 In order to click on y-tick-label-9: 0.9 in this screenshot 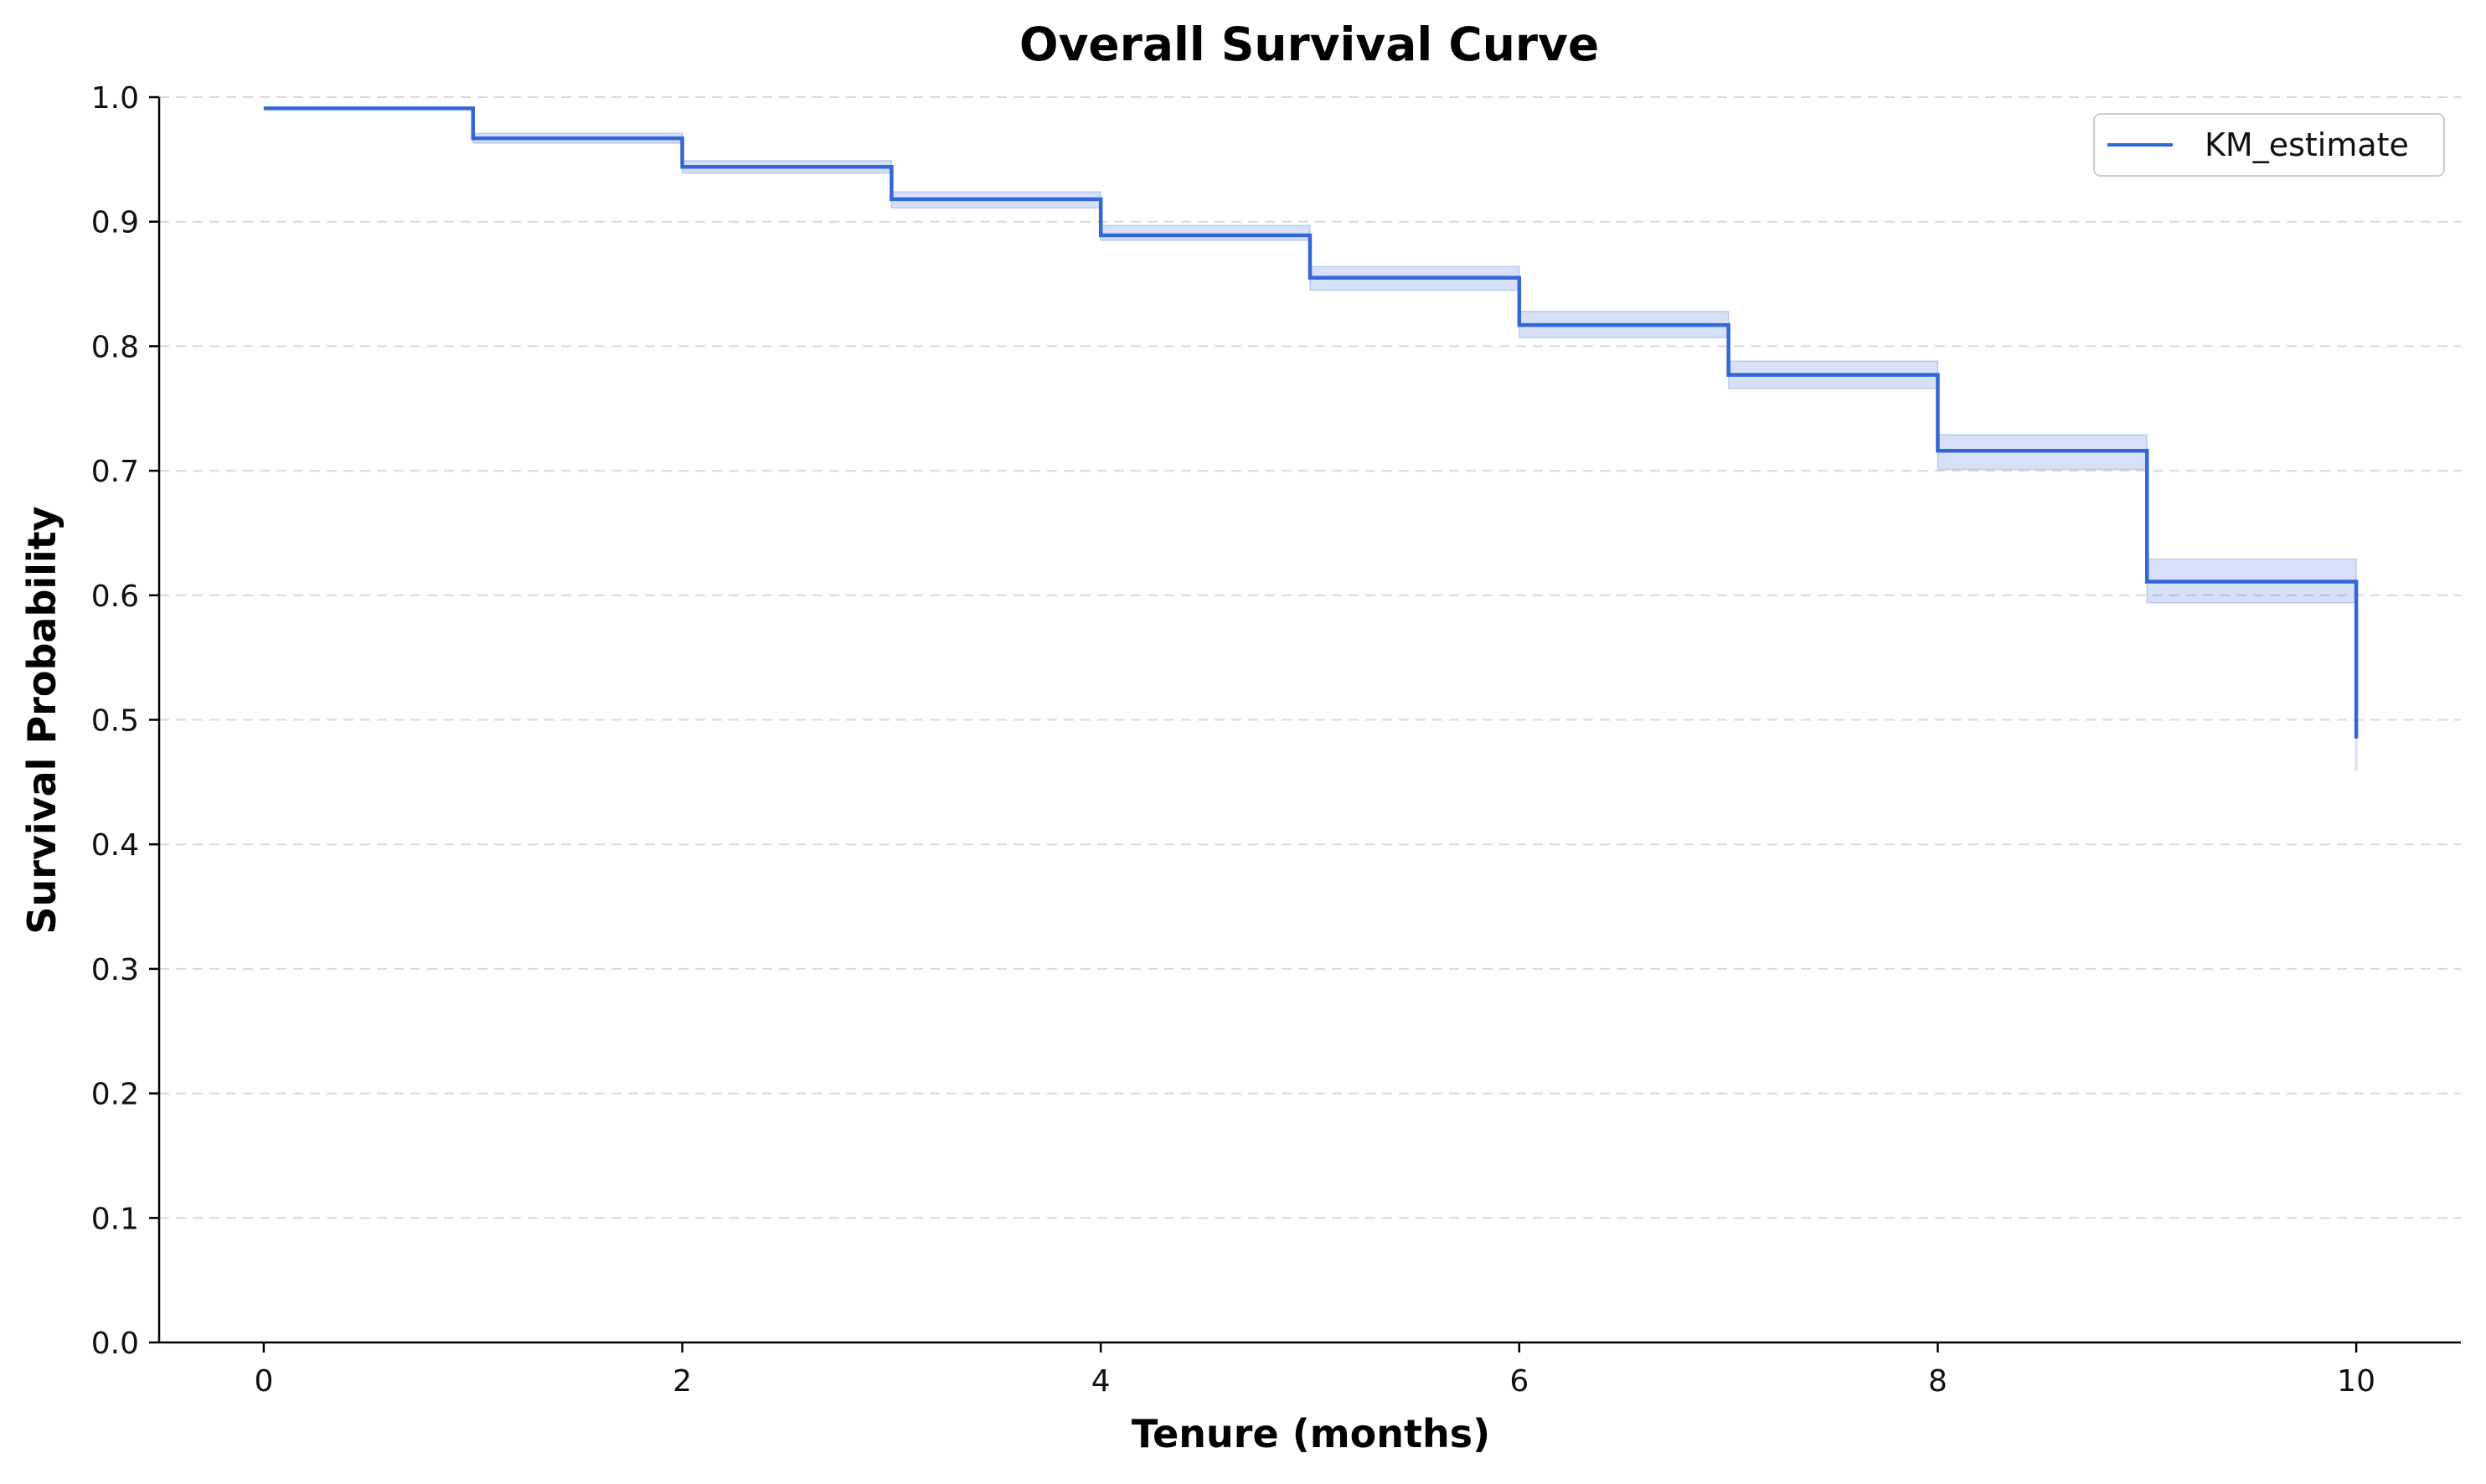, I will do `click(115, 223)`.